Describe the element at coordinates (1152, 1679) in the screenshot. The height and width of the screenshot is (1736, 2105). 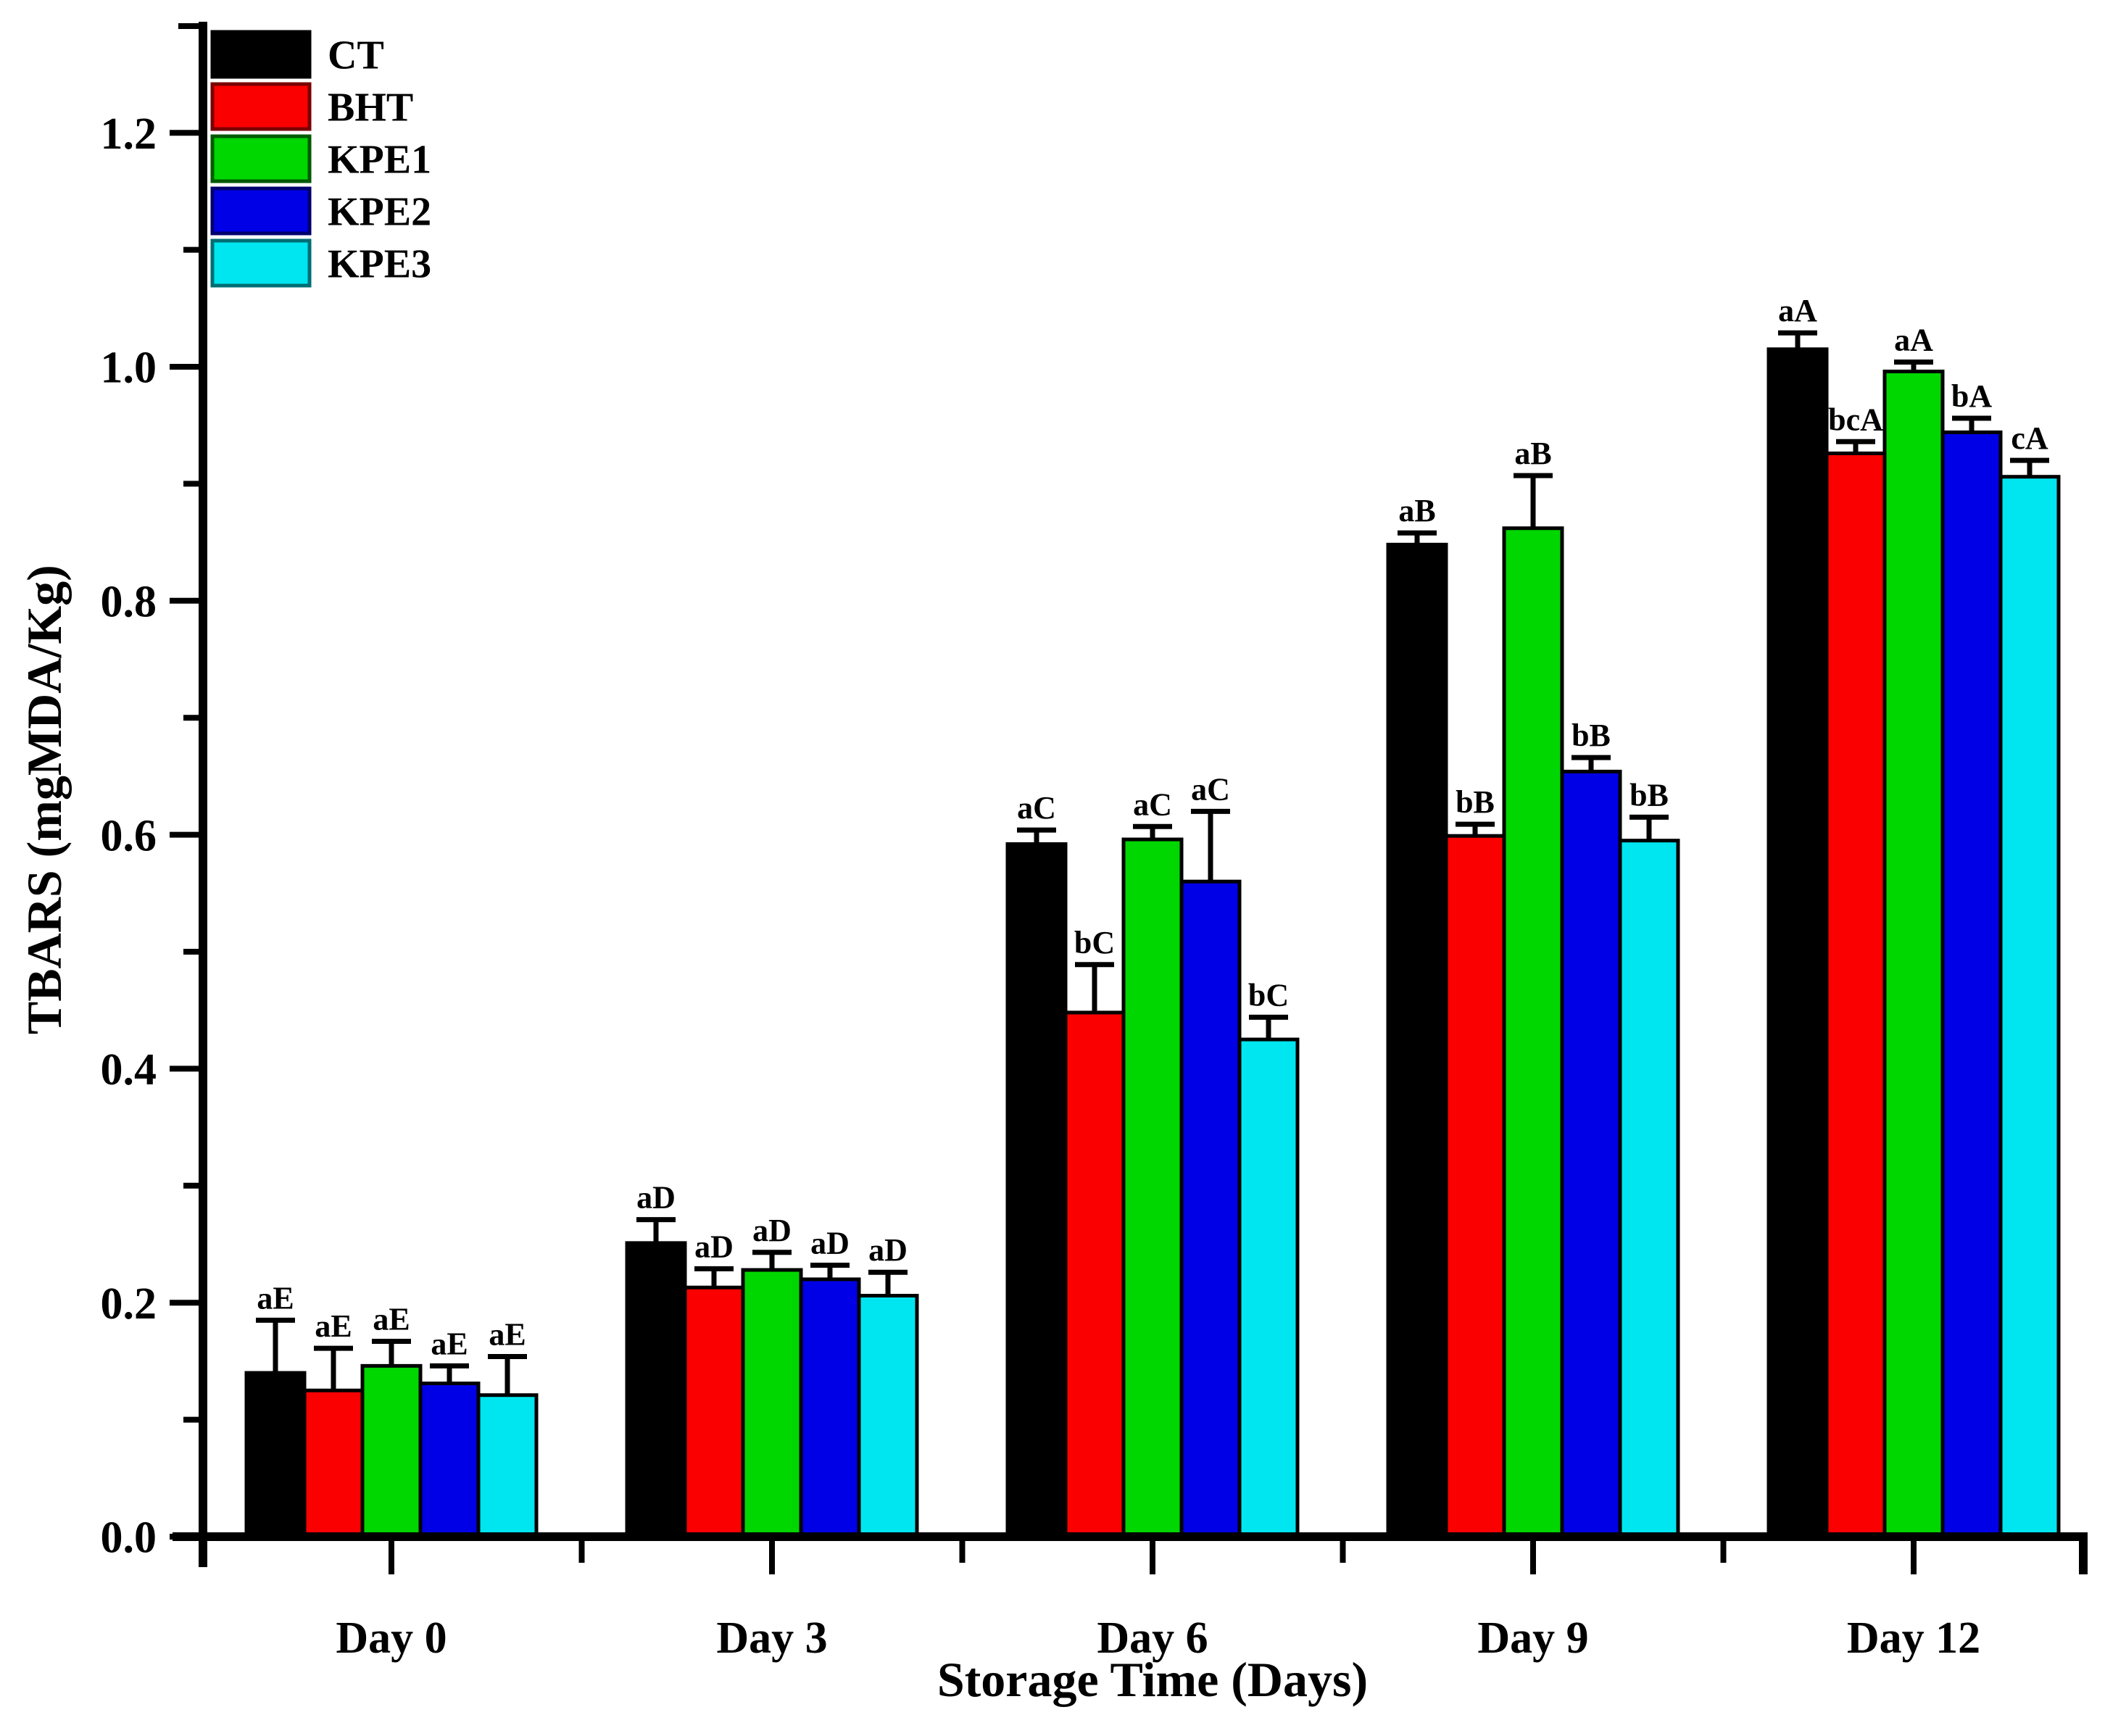
I see `x-axis-title: Storage Time (Days)` at that location.